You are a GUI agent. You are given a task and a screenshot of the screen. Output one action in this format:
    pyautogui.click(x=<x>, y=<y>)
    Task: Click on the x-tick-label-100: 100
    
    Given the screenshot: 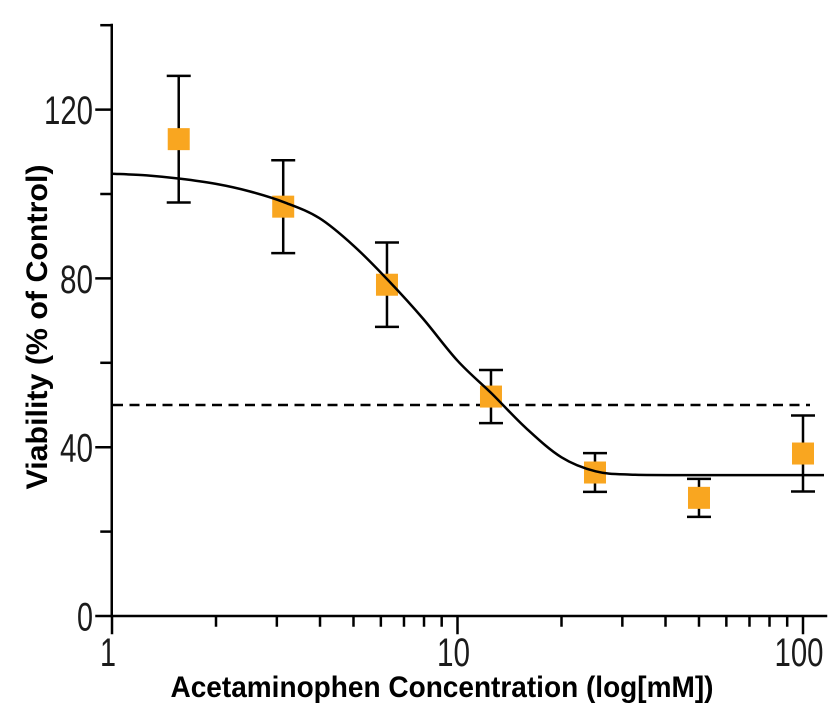 What is the action you would take?
    pyautogui.click(x=799, y=653)
    